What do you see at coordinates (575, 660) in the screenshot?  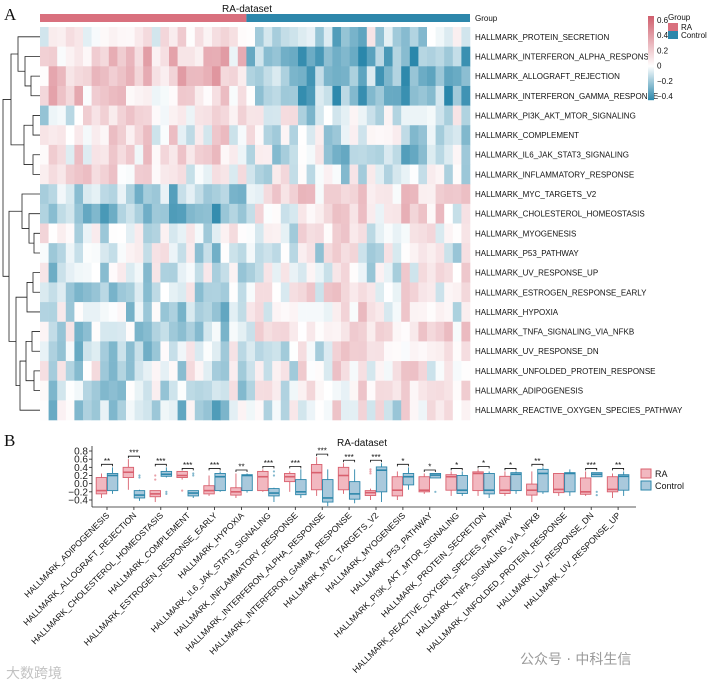 I see `watermark-right: 公众号 · 中科生信` at bounding box center [575, 660].